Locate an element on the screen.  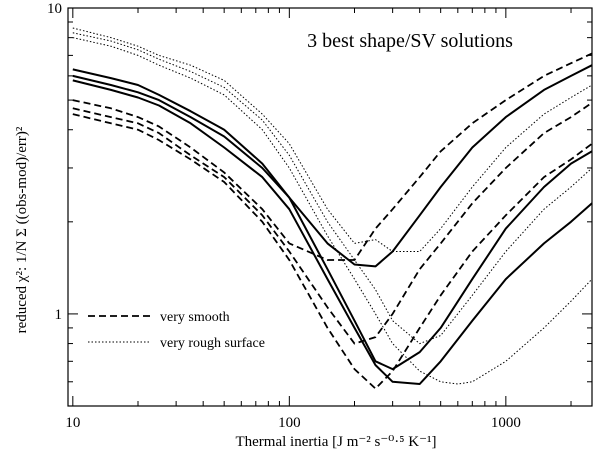
y-tick-label: 1 is located at coordinates (59, 315).